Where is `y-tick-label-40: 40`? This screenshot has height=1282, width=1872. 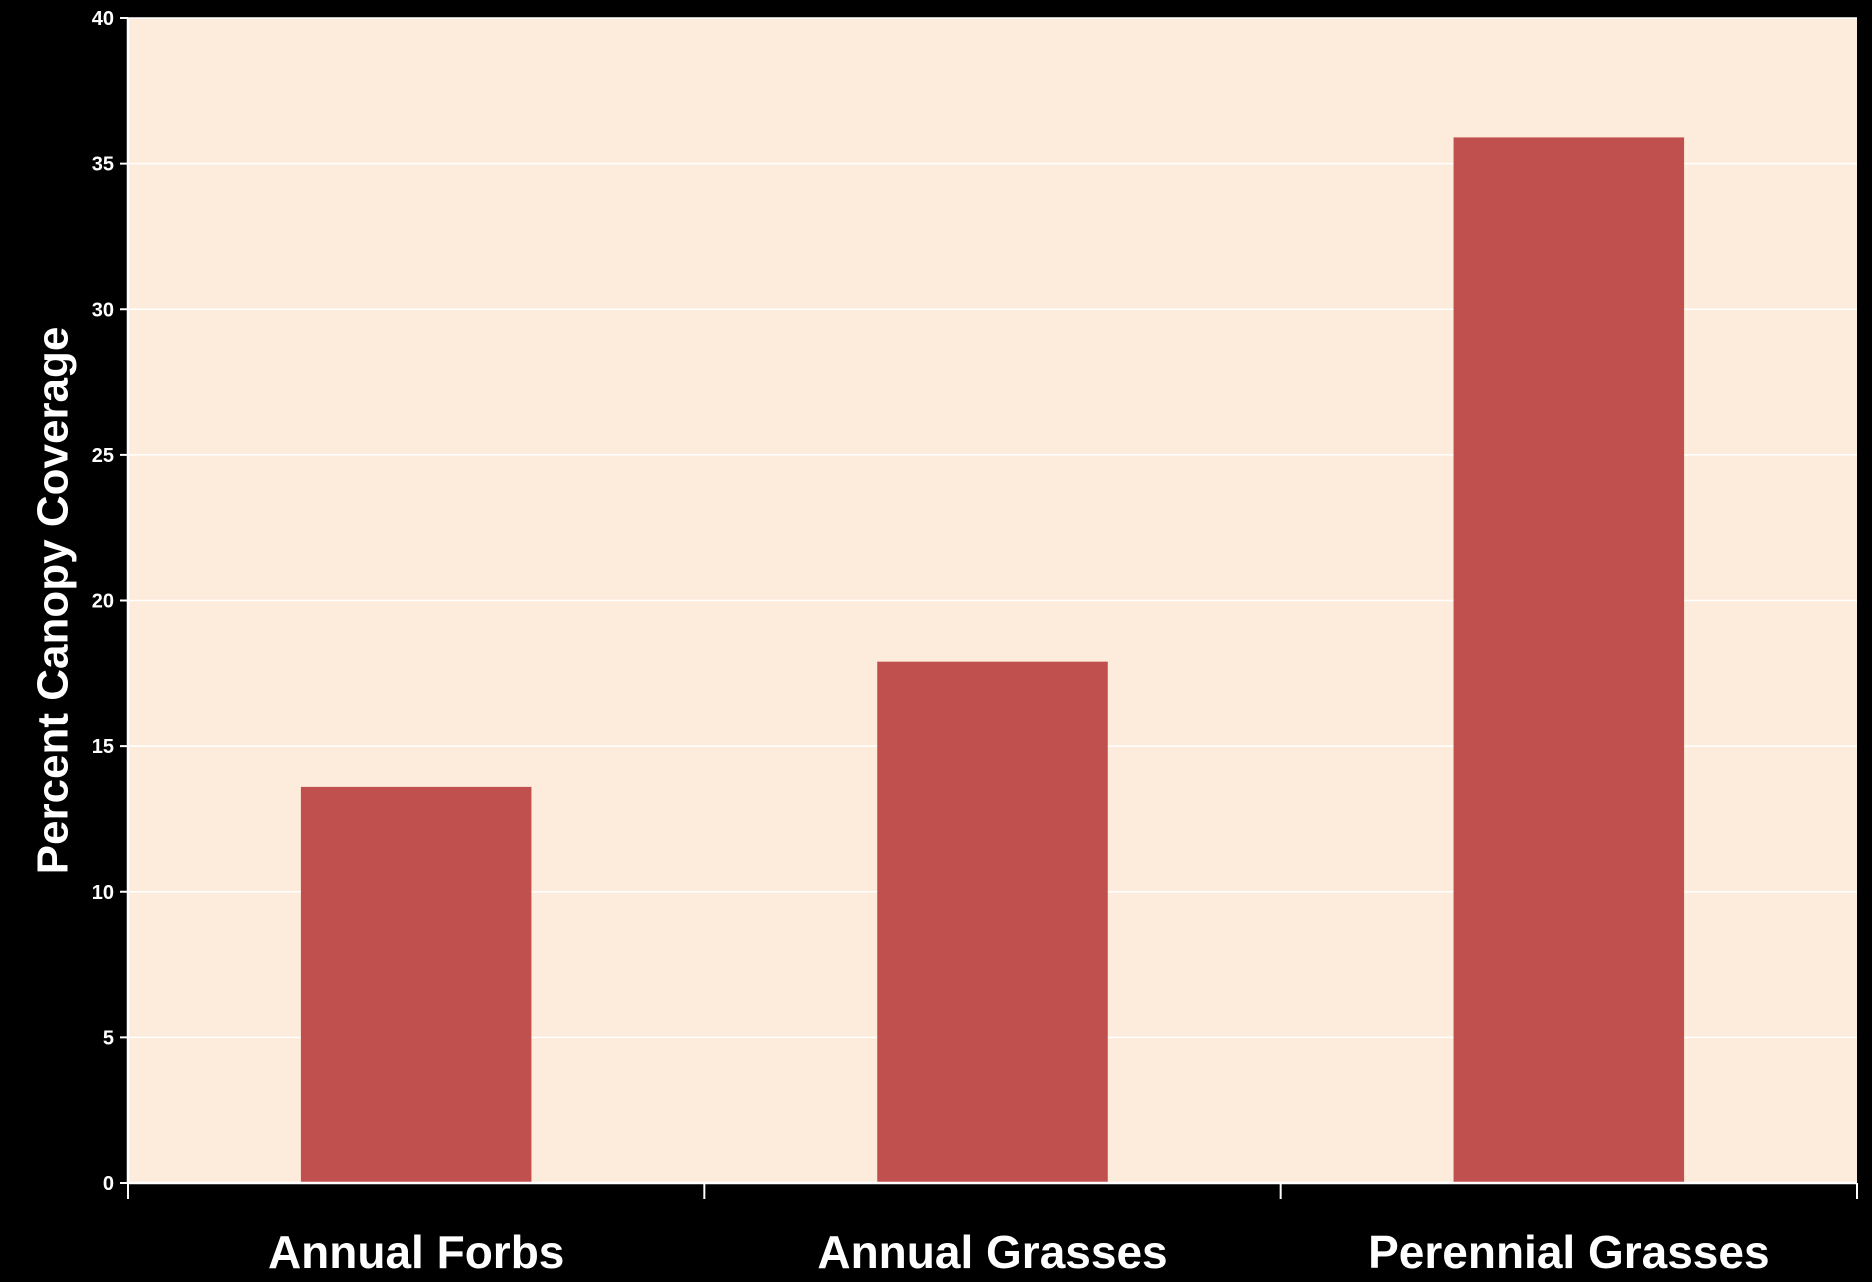
y-tick-label-40: 40 is located at coordinates (103, 19).